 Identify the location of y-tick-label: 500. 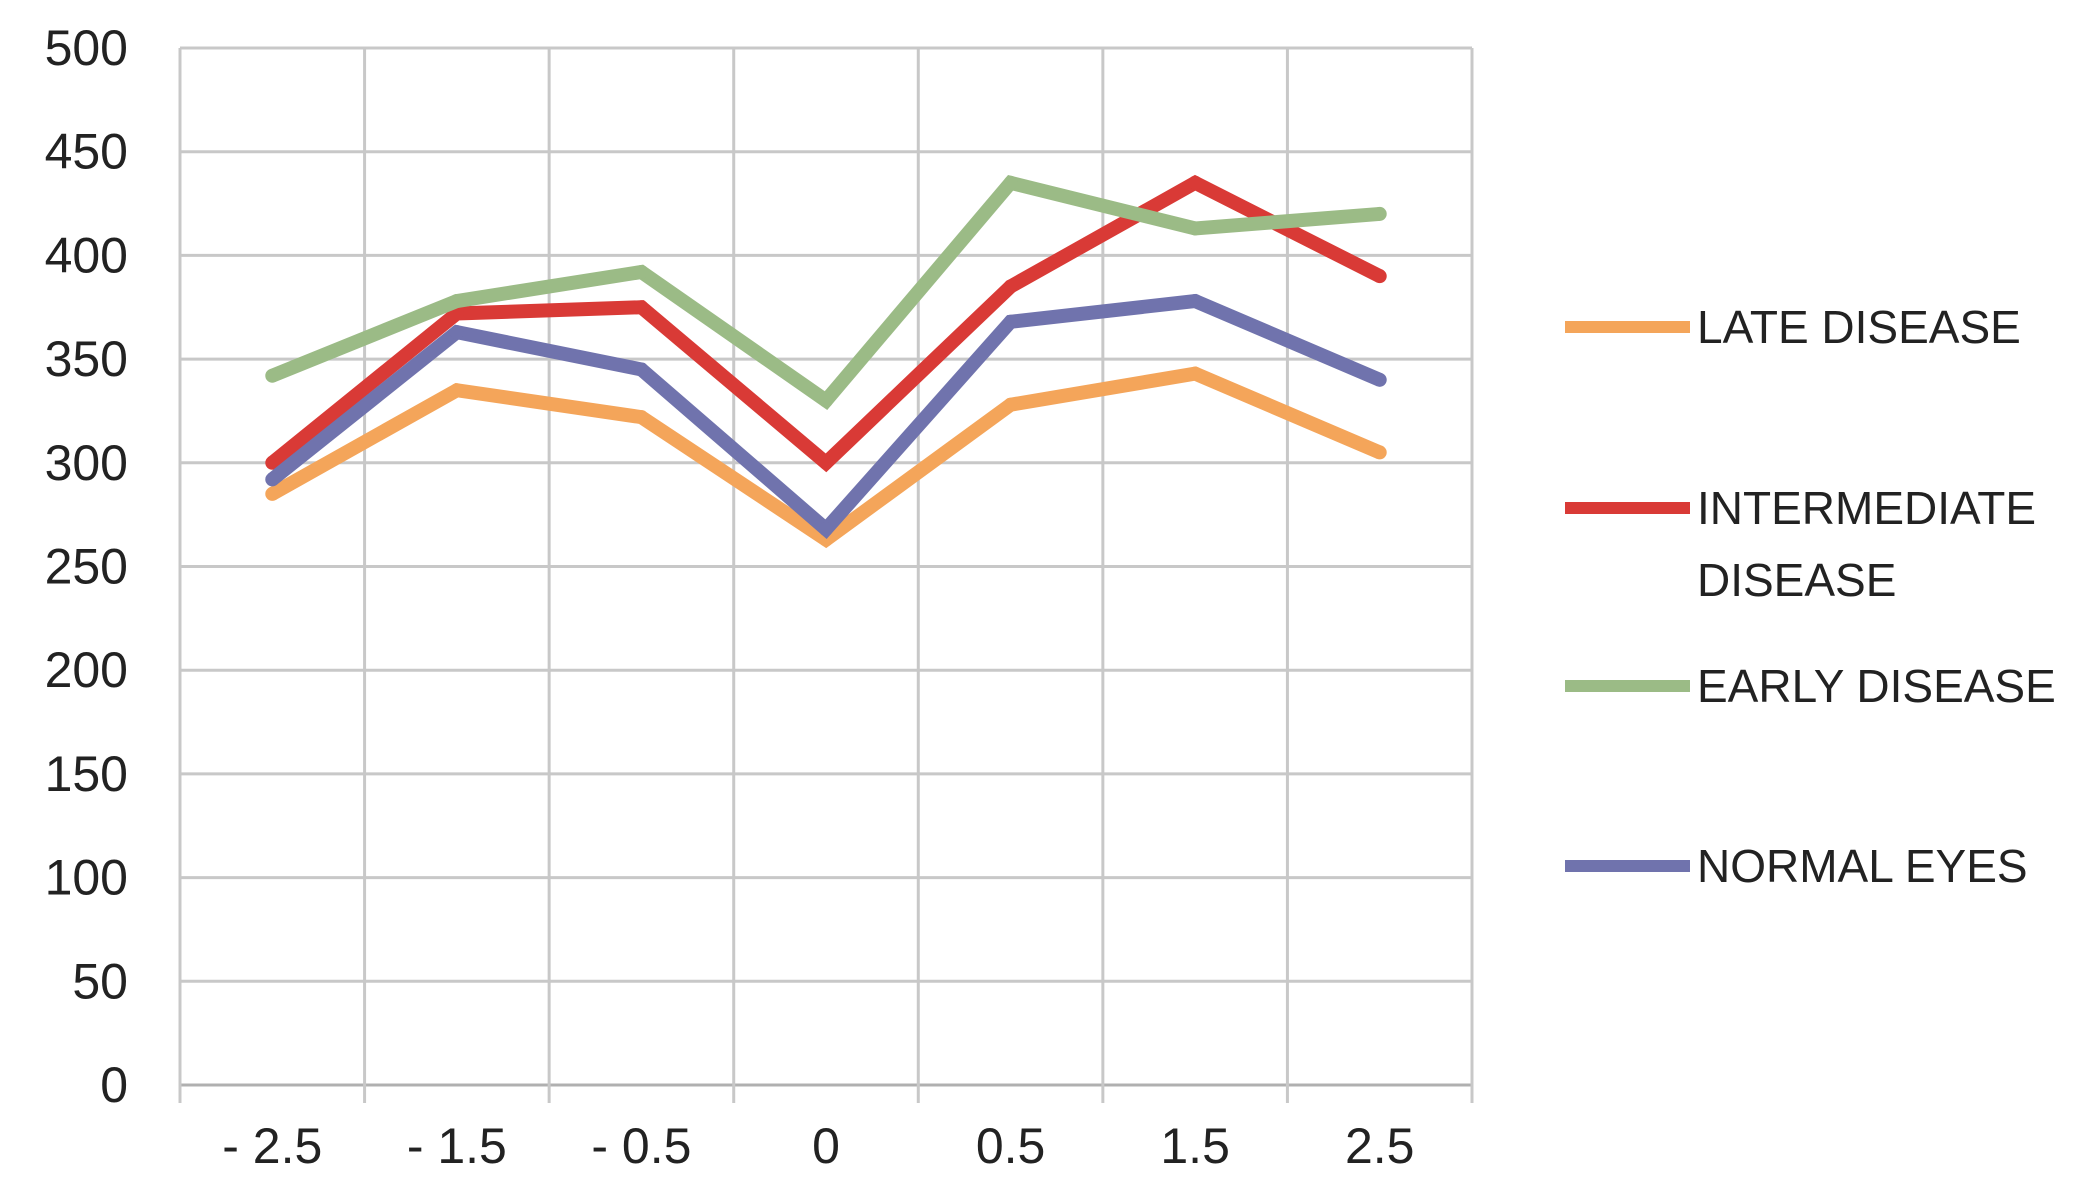
(86, 48).